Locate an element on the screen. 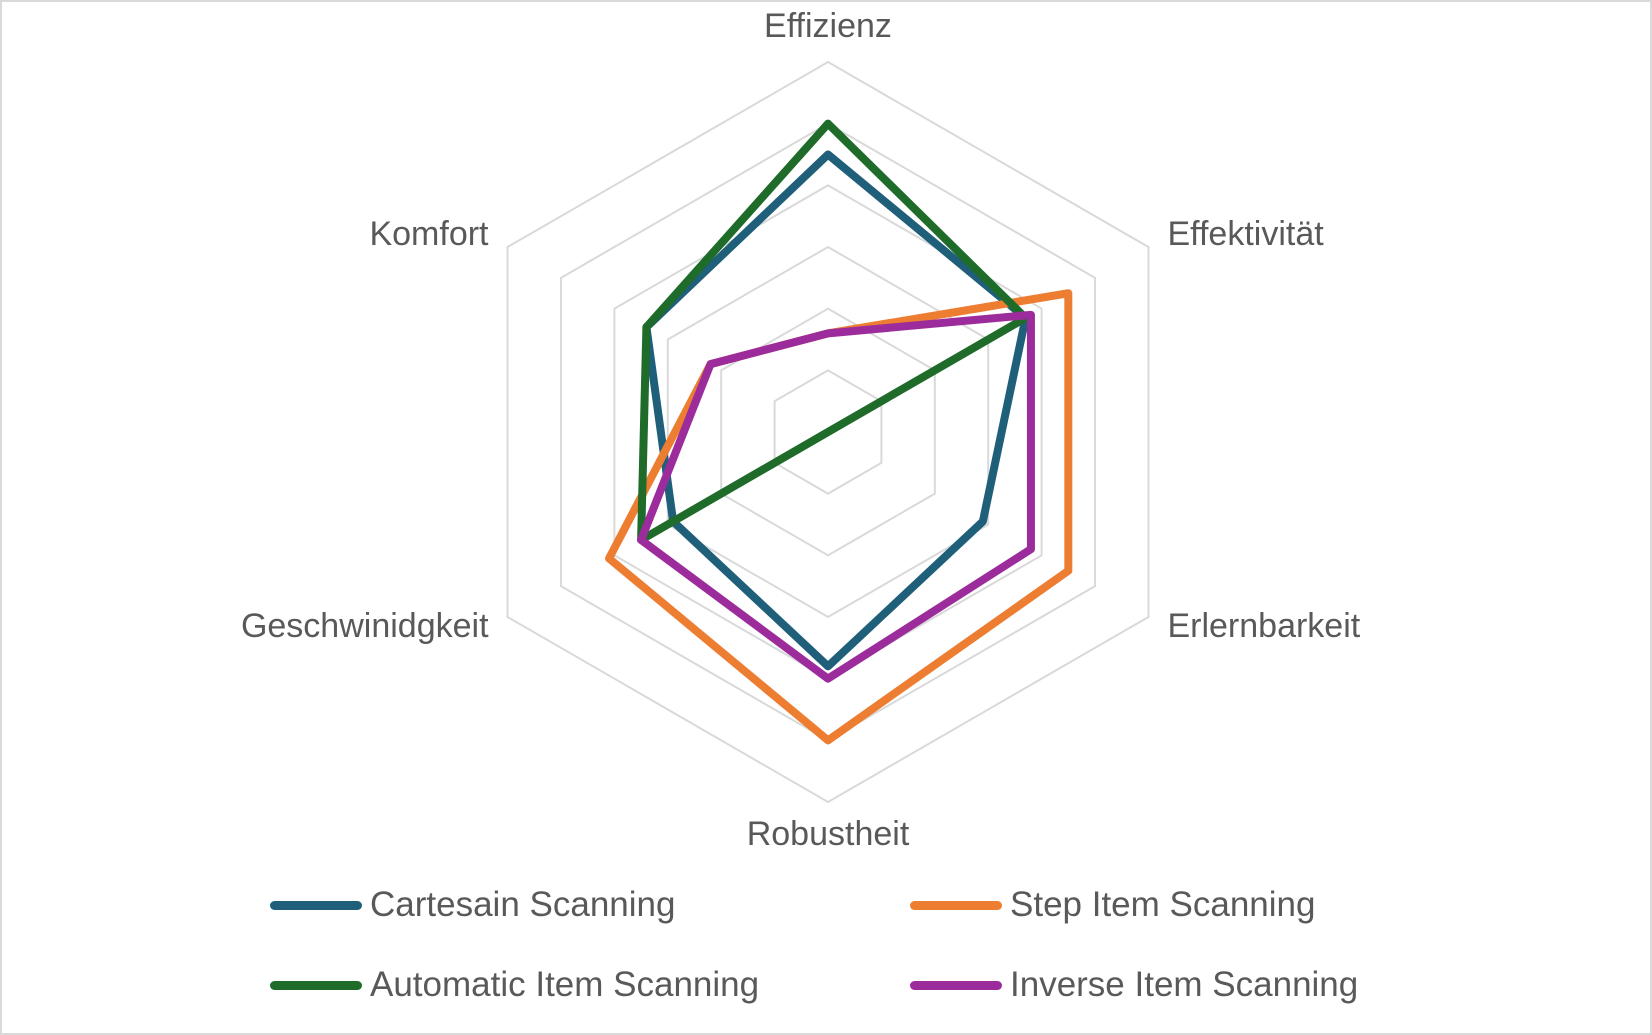  legend-swatch-cartesain-scanning is located at coordinates (316, 905).